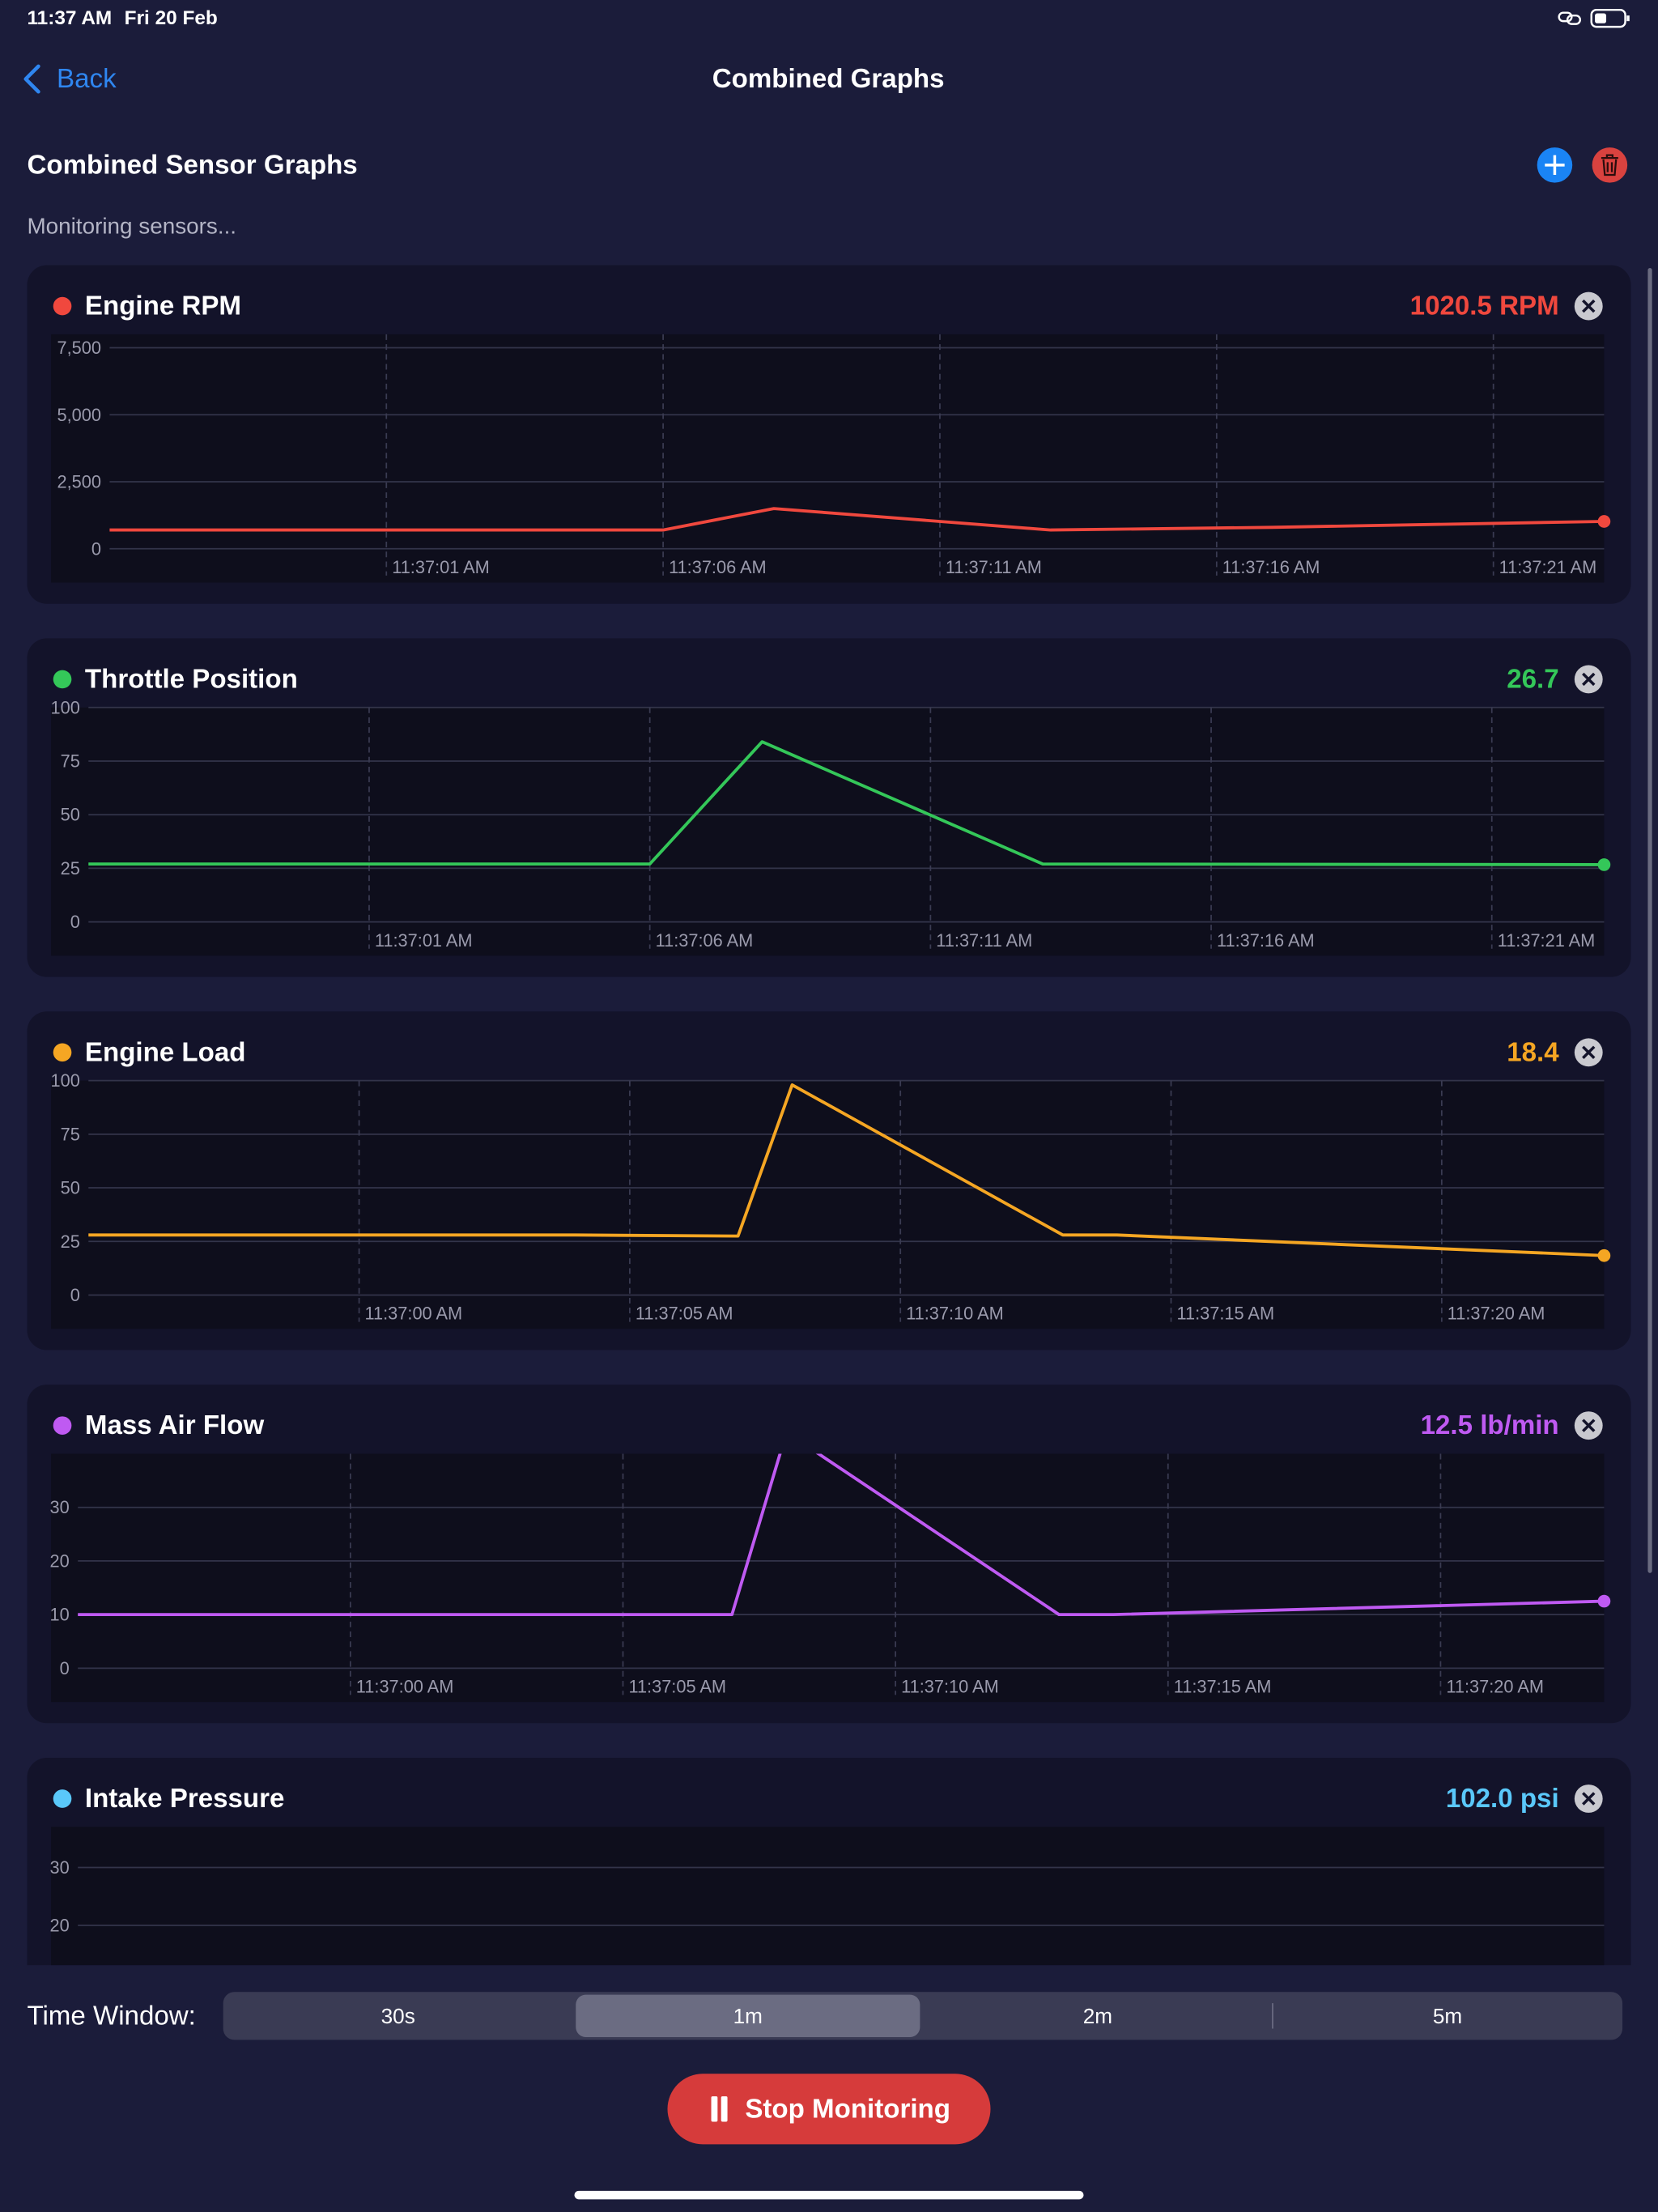 The width and height of the screenshot is (1658, 2212). What do you see at coordinates (69, 18) in the screenshot?
I see `status-time: 11:37 AM` at bounding box center [69, 18].